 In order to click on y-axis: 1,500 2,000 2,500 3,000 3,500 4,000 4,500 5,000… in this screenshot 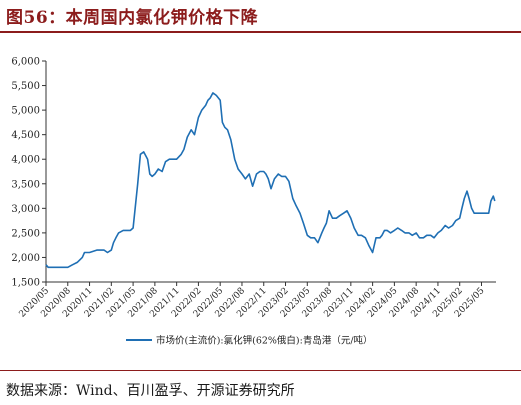, I will do `click(29, 173)`.